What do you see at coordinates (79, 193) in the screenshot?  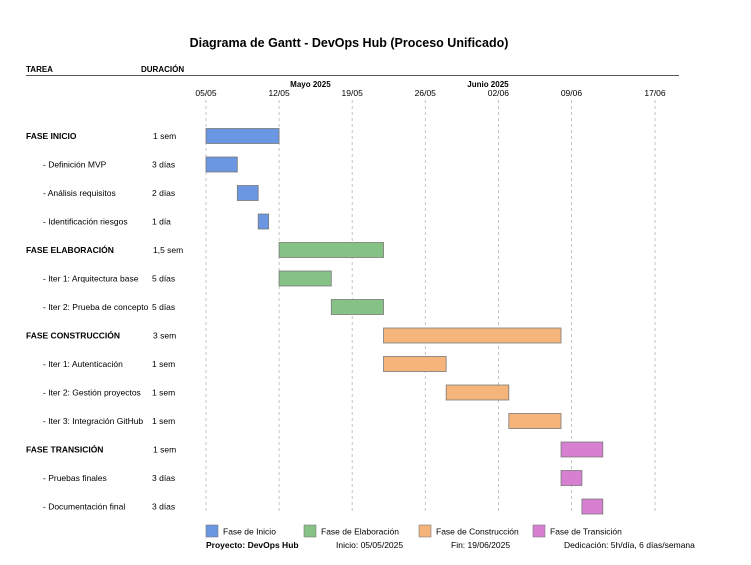 I see `task-label: - Análisis requisitos` at bounding box center [79, 193].